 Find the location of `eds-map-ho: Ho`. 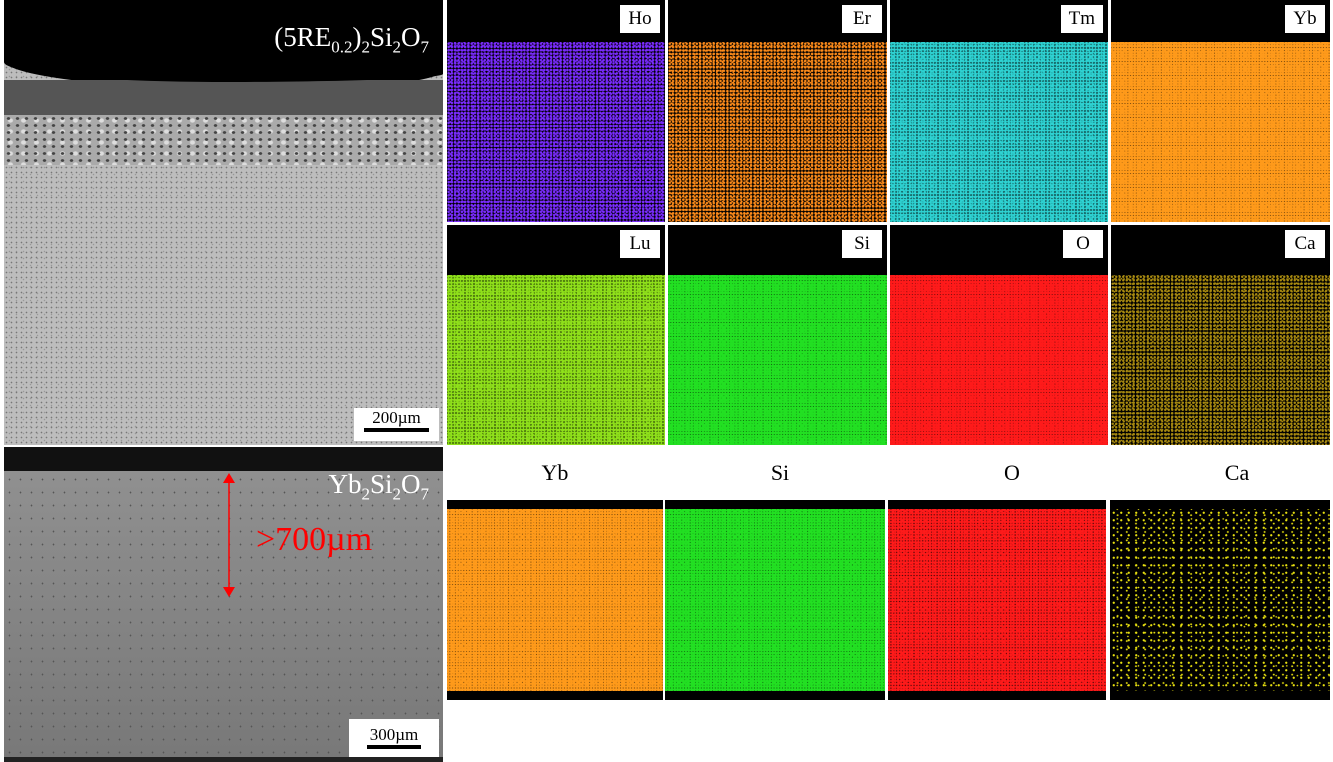

eds-map-ho: Ho is located at coordinates (556, 111).